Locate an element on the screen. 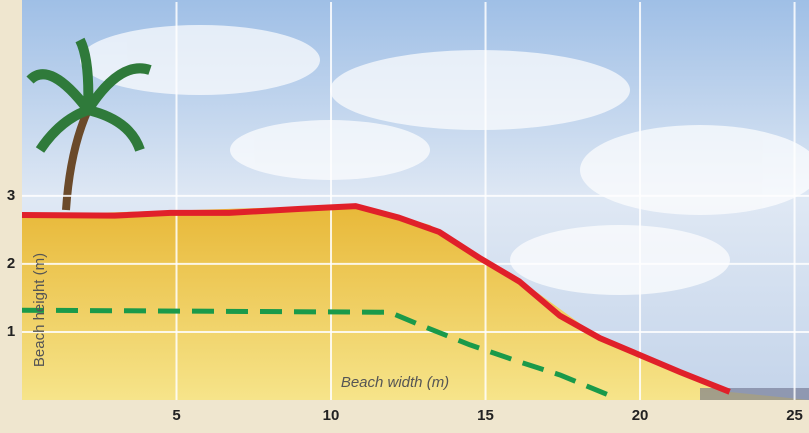  x-axis-band is located at coordinates (415, 416).